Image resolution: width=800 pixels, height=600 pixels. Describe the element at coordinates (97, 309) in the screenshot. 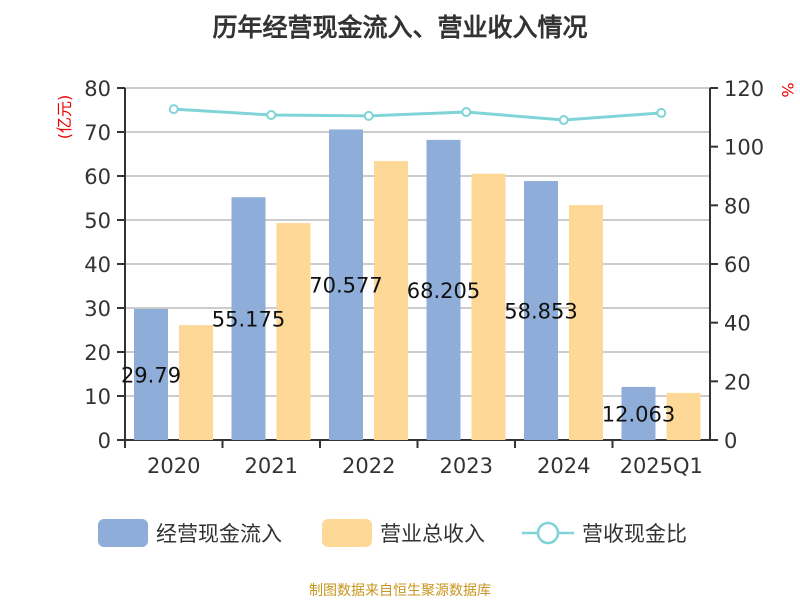

I see `y-tick-label: 30` at that location.